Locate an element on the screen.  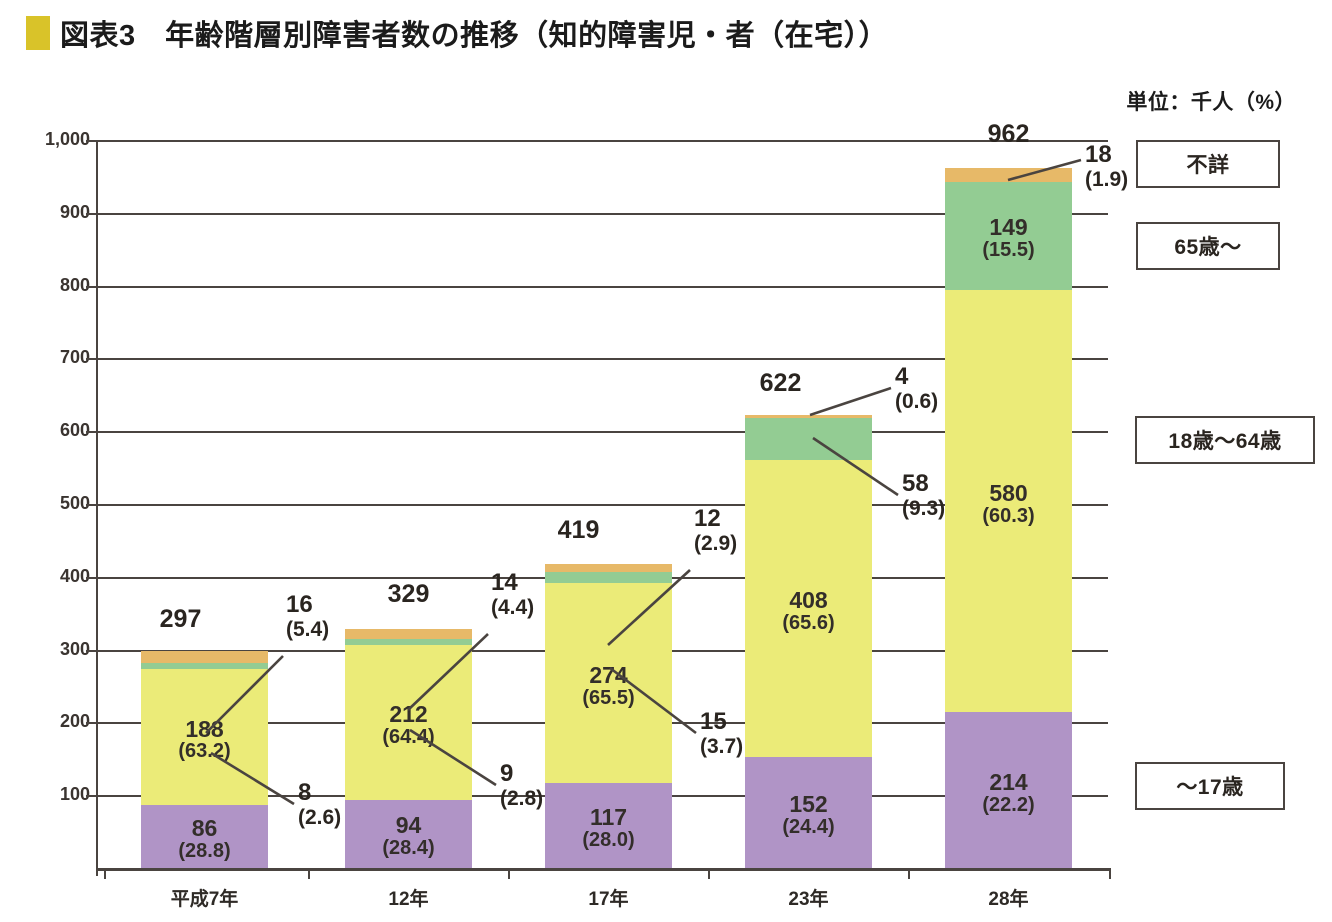
y-axis-tick-label: 500 is located at coordinates (74, 503).